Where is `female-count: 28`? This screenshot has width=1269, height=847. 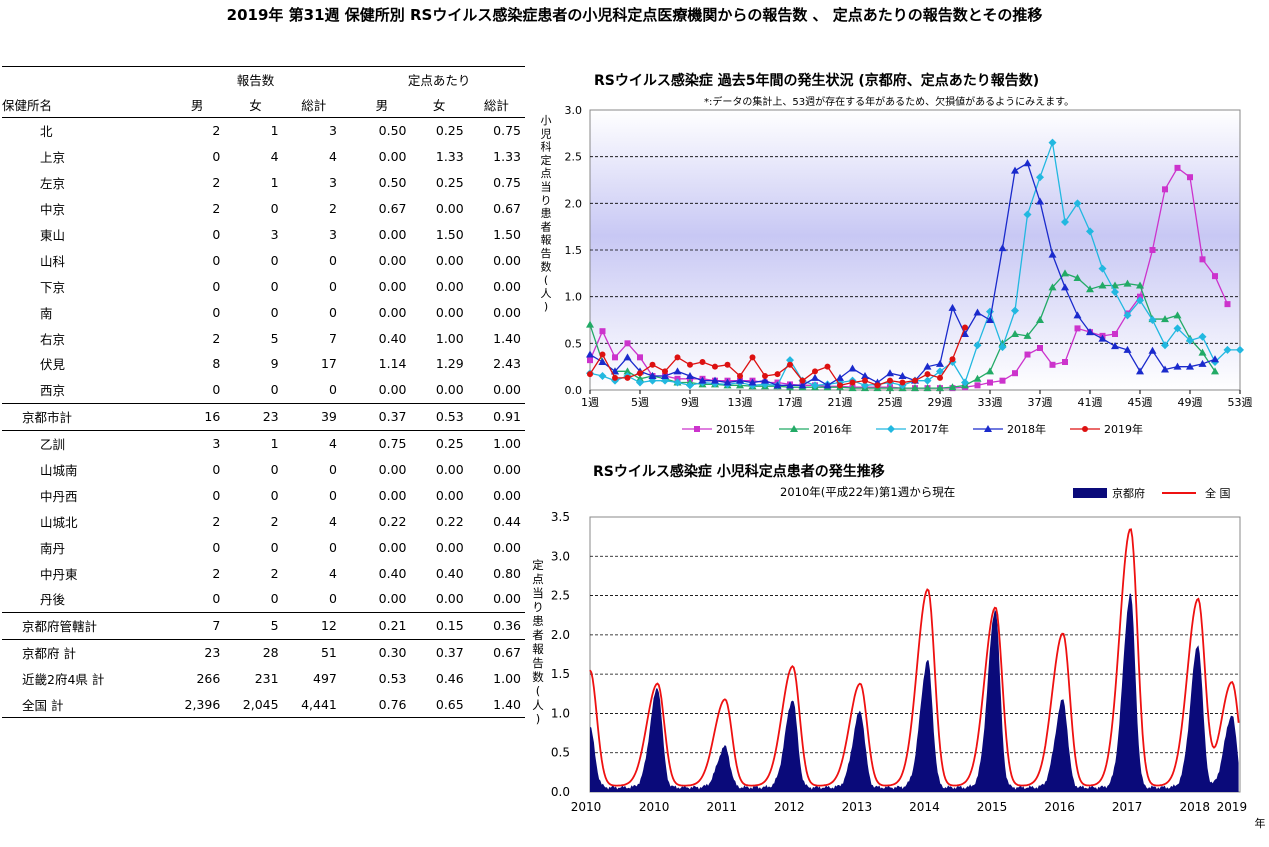
female-count: 28 is located at coordinates (255, 652).